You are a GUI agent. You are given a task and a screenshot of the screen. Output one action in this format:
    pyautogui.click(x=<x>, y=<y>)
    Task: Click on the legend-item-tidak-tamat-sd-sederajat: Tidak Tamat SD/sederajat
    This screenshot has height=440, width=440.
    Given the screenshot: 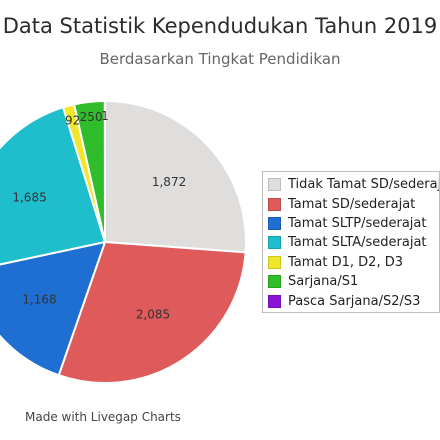 What is the action you would take?
    pyautogui.click(x=353, y=184)
    